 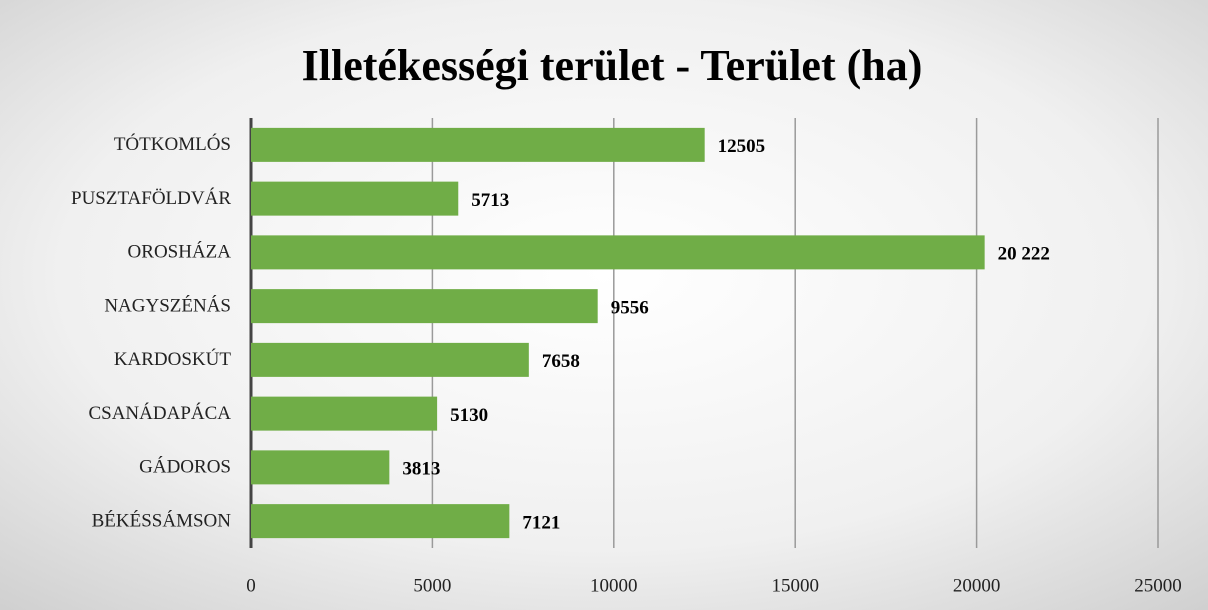 I want to click on x-tick-label: 25000, so click(x=1158, y=585).